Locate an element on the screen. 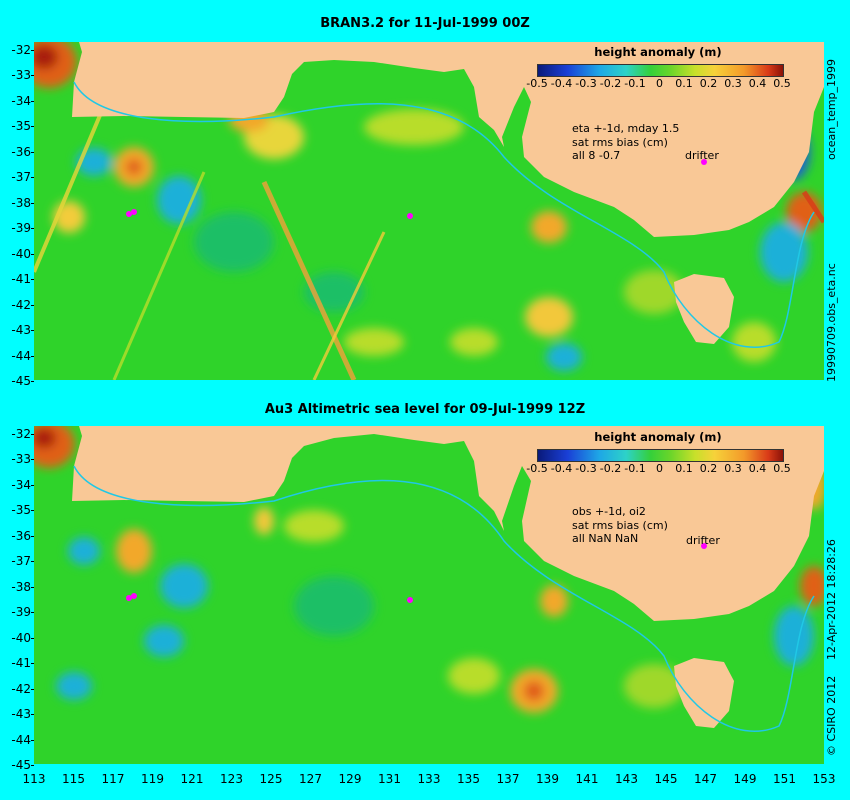 The width and height of the screenshot is (850, 800). longitude-tick-label: 127 is located at coordinates (310, 779).